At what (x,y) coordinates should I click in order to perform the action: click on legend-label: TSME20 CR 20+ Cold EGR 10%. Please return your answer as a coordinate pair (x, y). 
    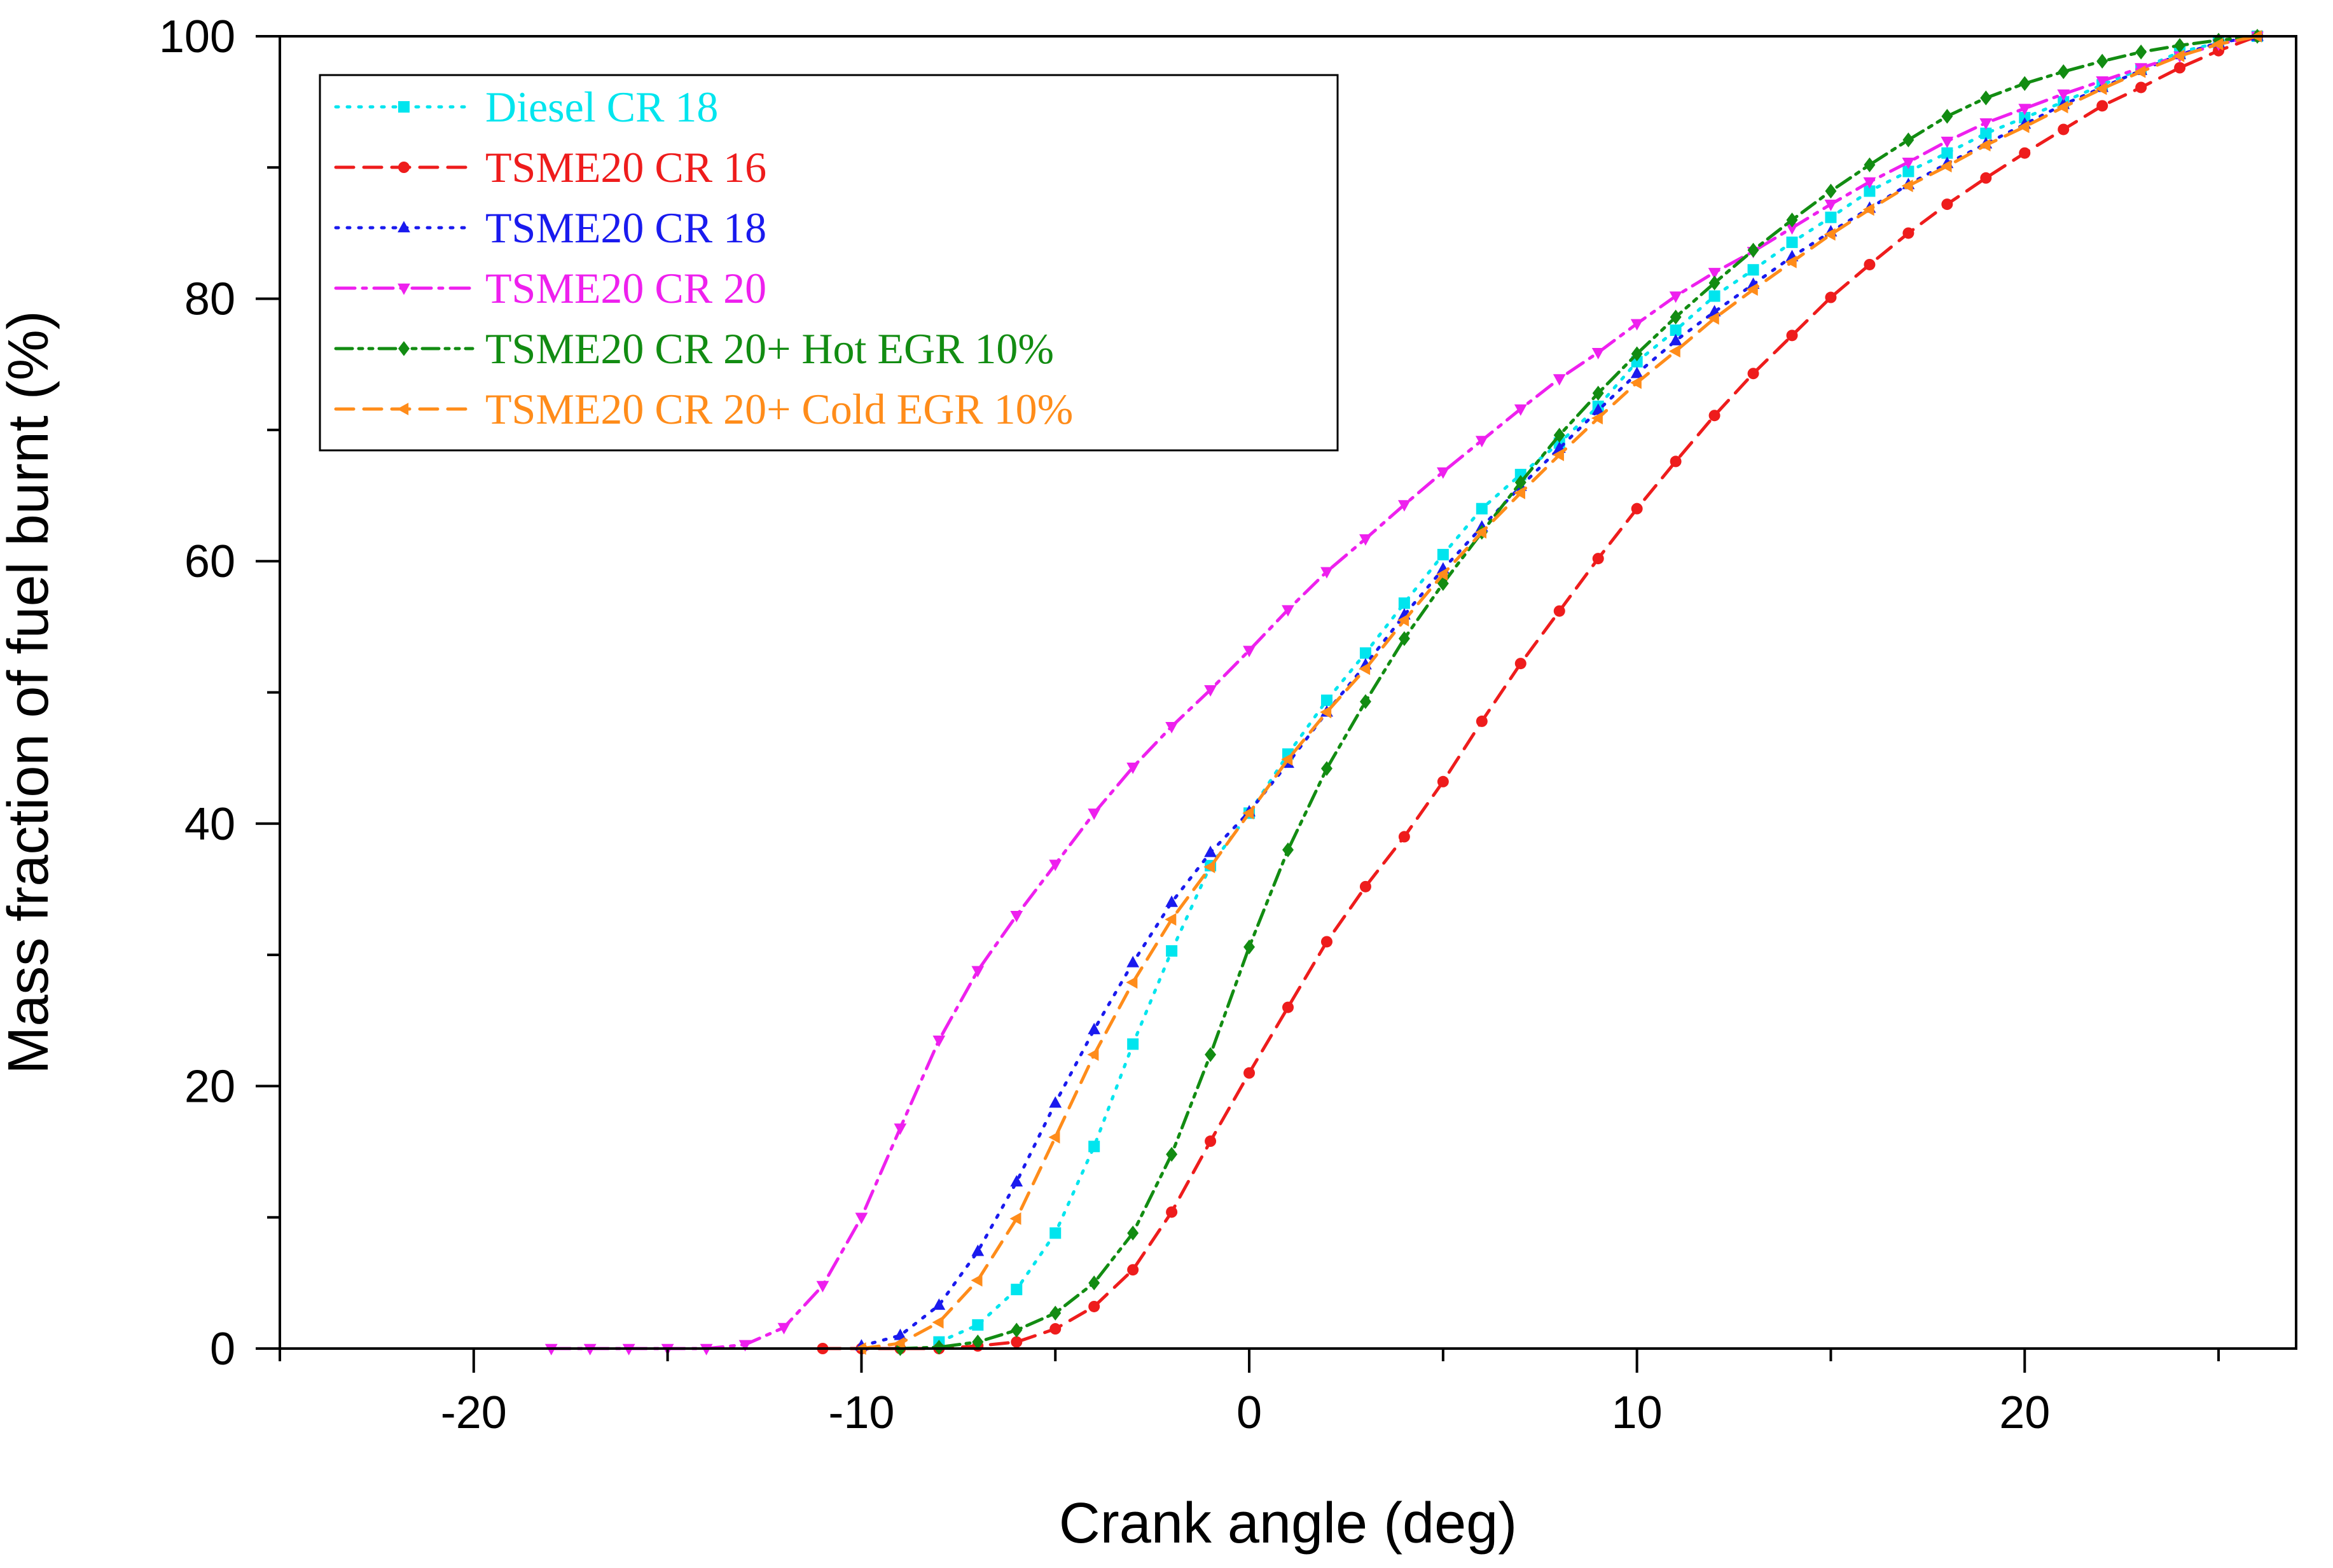
    Looking at the image, I should click on (779, 409).